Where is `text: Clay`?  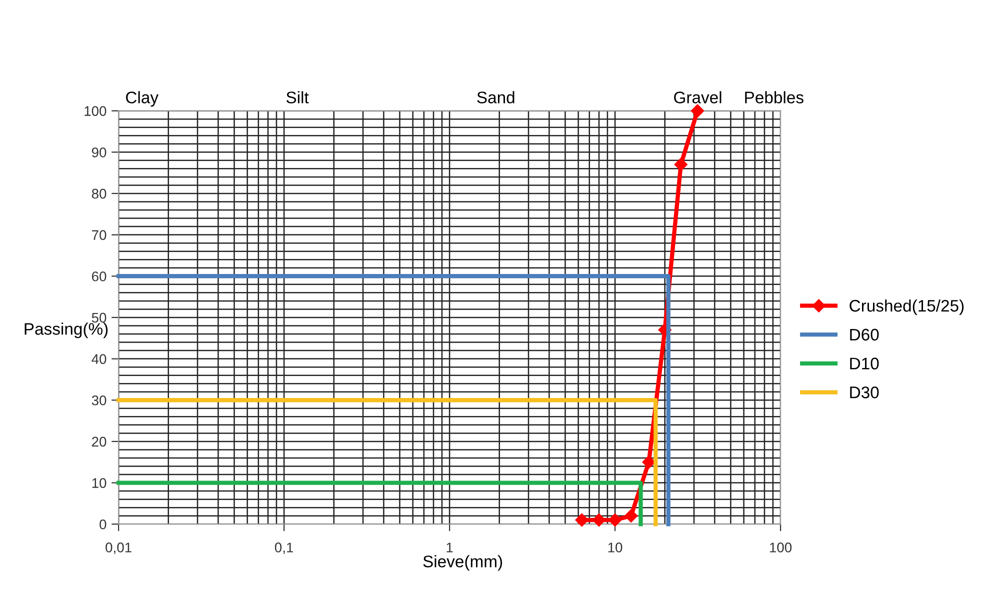 text: Clay is located at coordinates (142, 99).